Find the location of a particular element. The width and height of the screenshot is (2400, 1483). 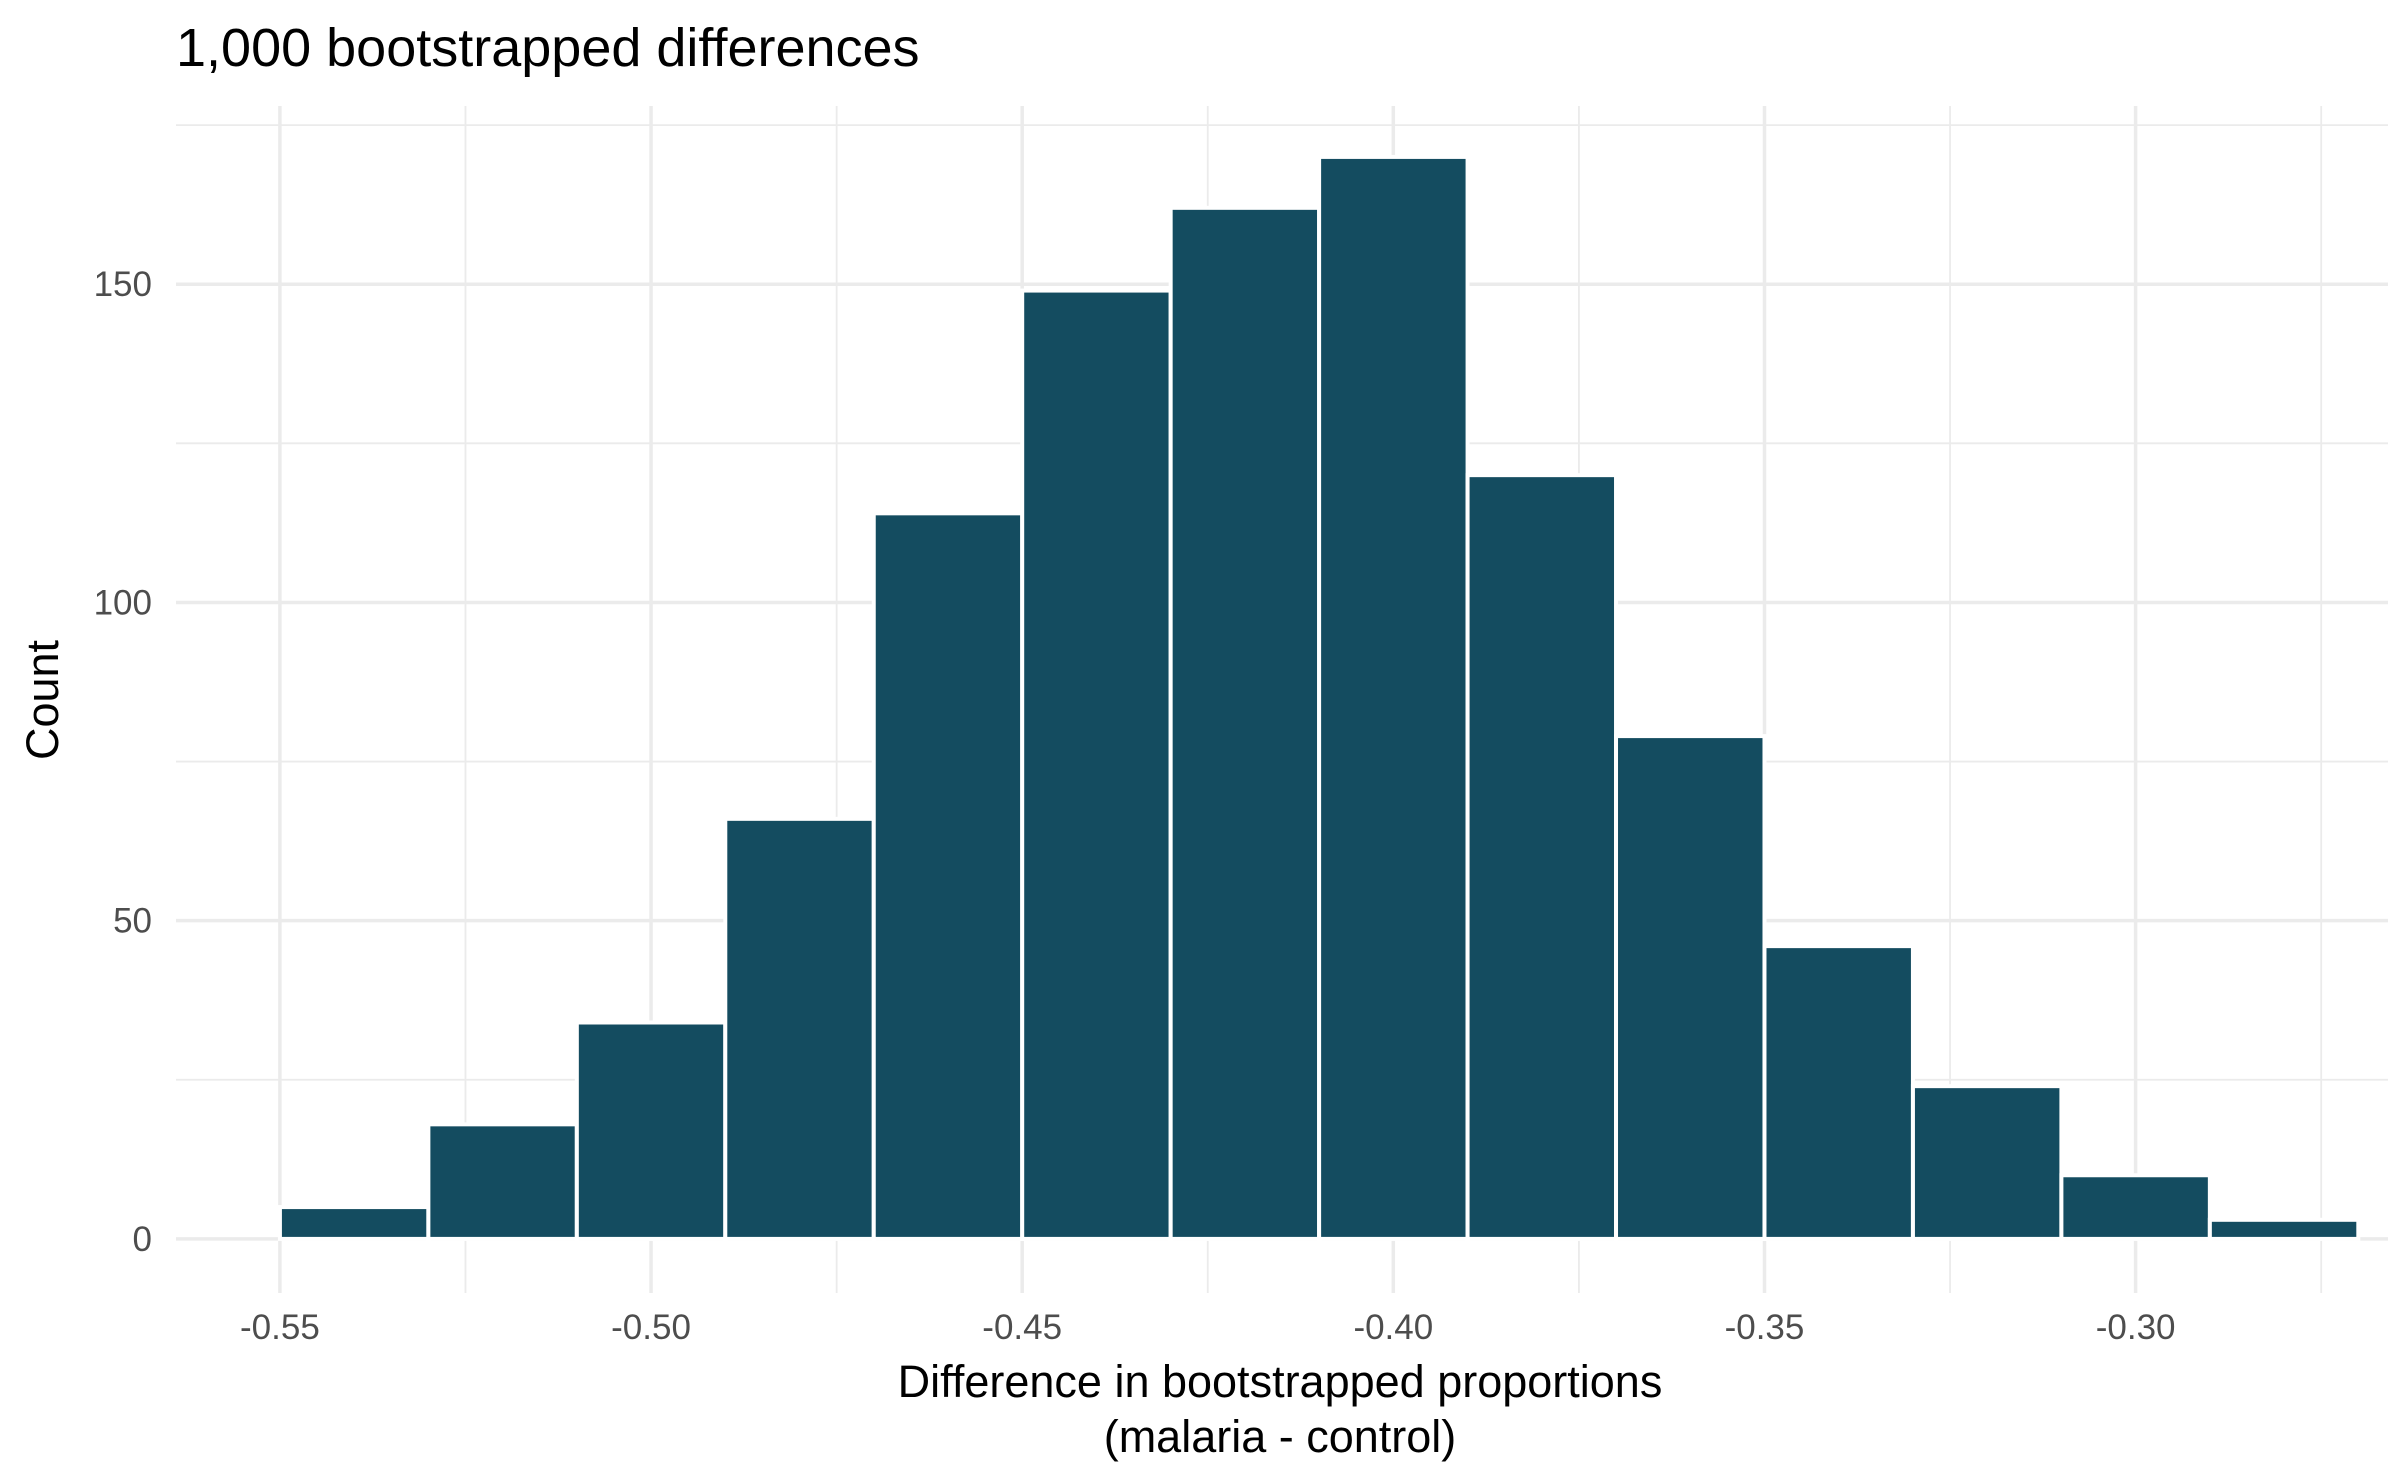

x-axis-title-line2: (malaria - control) is located at coordinates (1280, 1436).